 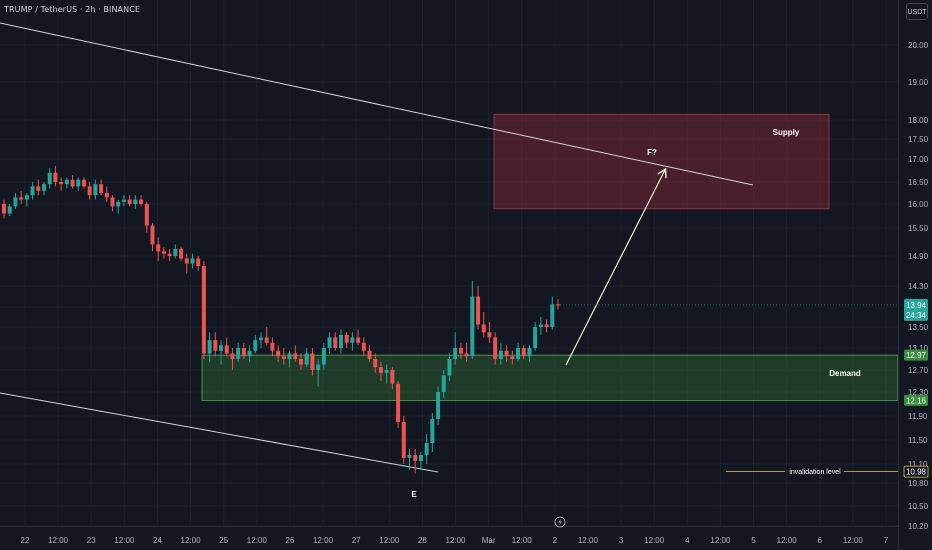 What do you see at coordinates (918, 416) in the screenshot?
I see `y-tick-label: 11.90` at bounding box center [918, 416].